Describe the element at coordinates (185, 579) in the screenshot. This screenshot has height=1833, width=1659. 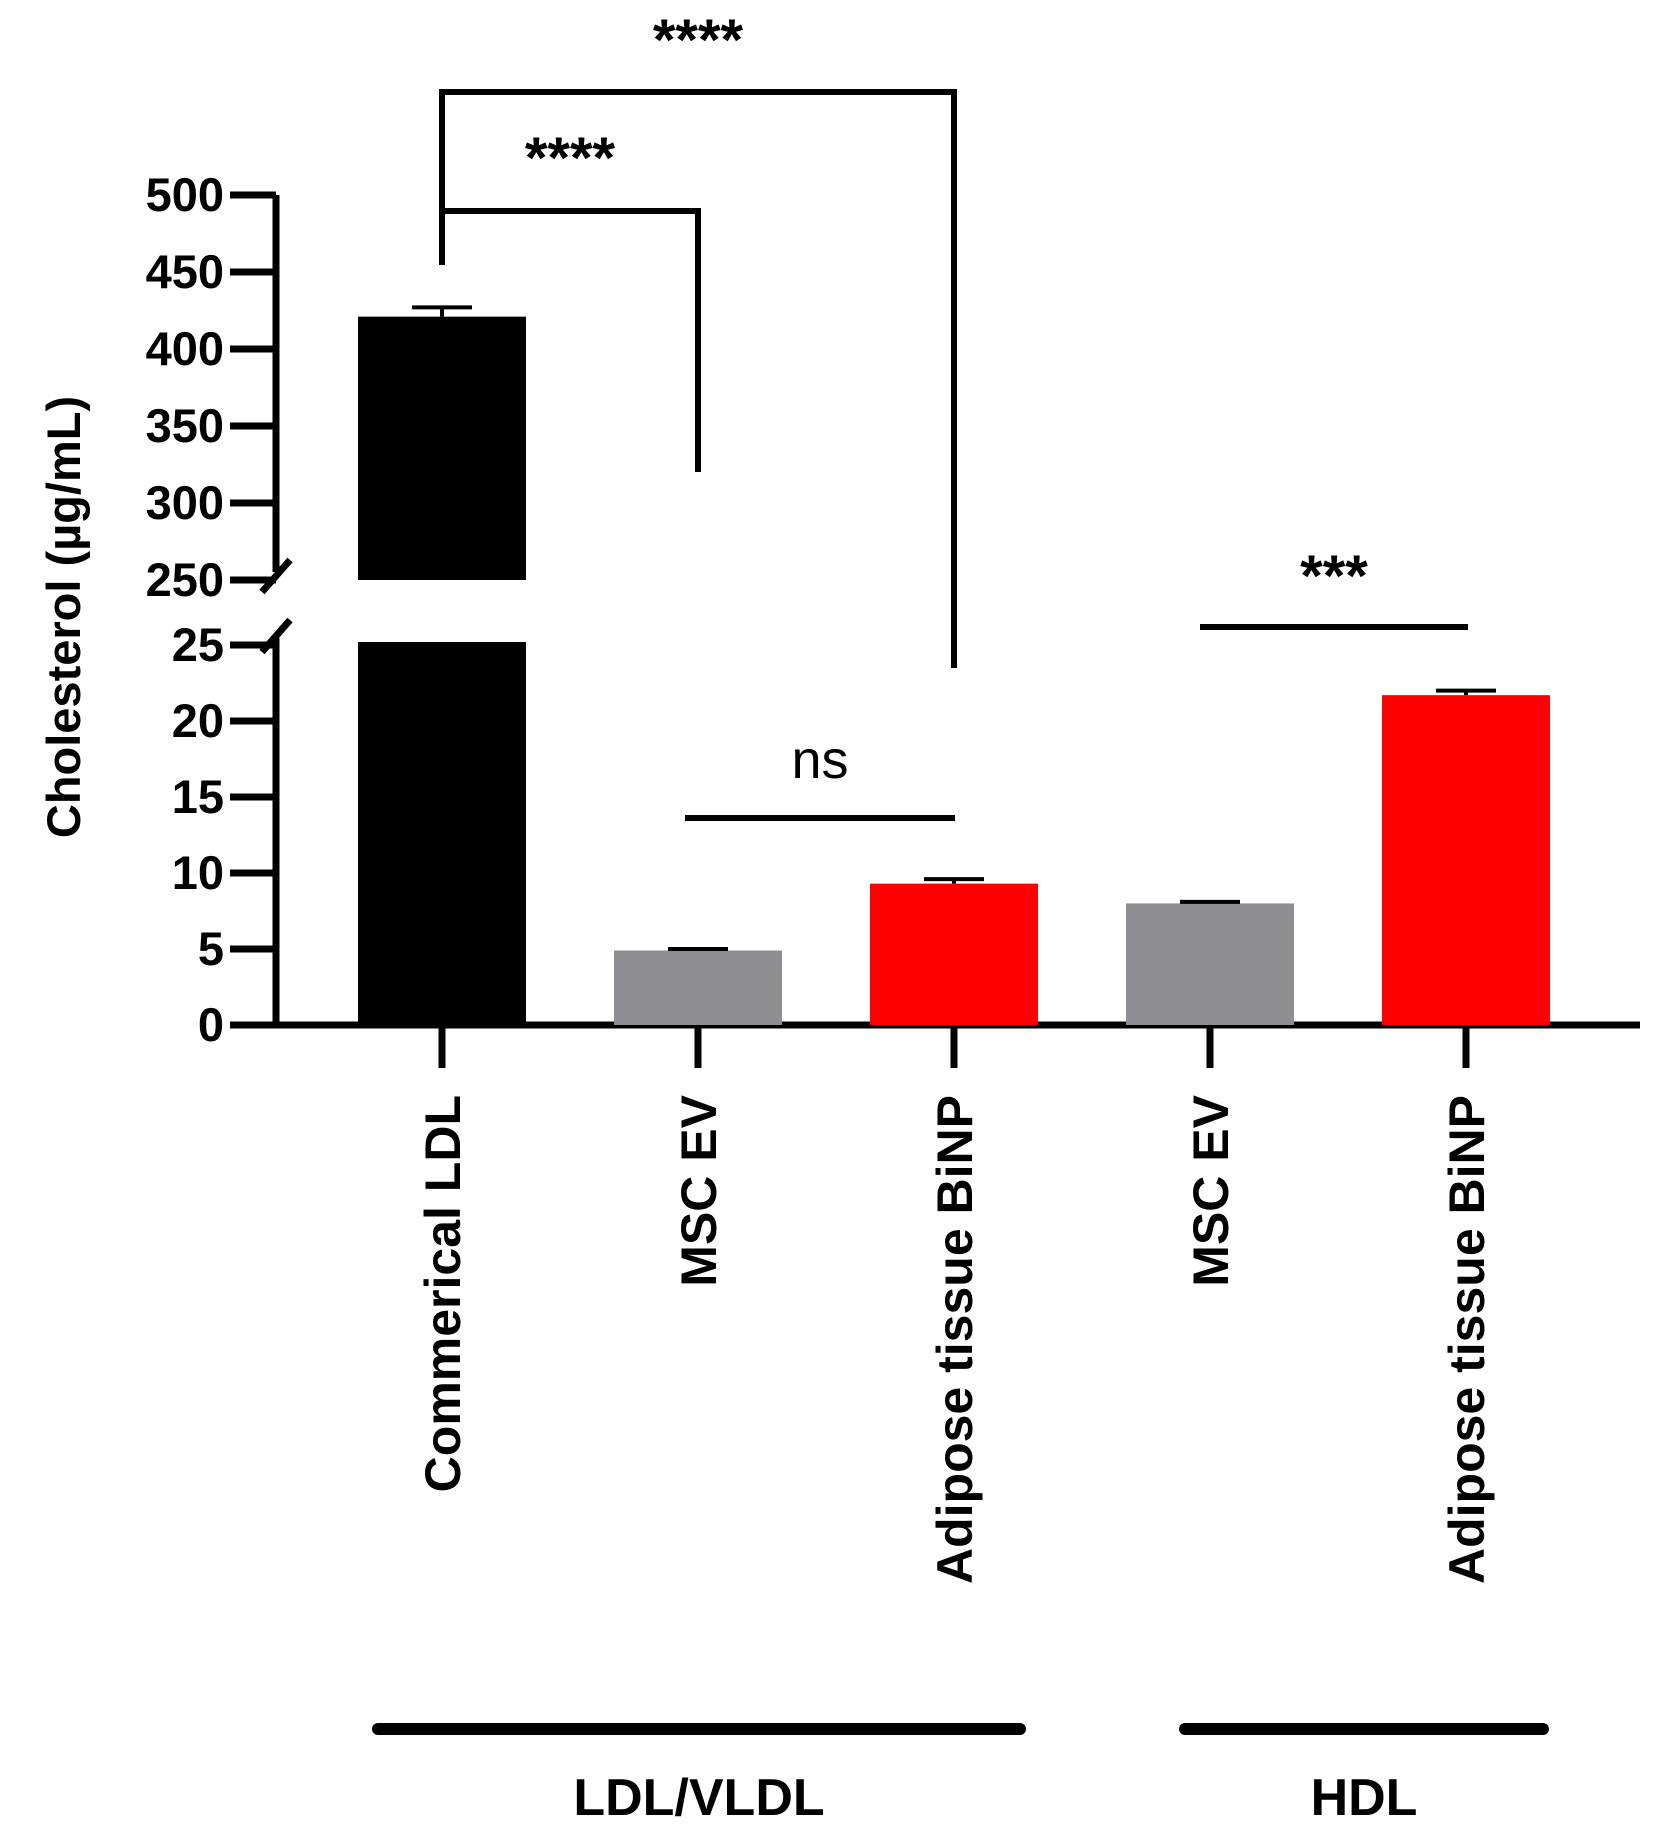
I see `y-tick-label: 250` at that location.